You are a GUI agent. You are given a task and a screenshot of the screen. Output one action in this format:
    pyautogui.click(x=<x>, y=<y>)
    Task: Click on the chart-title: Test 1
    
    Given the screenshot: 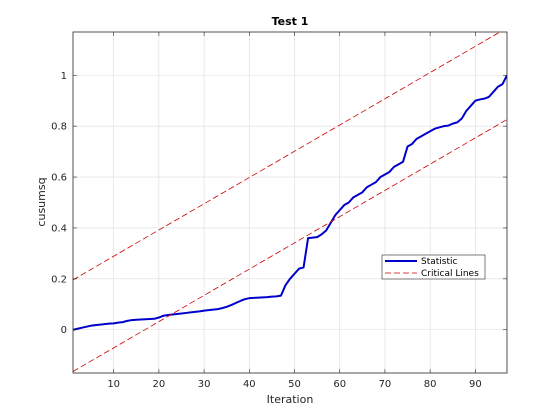 What is the action you would take?
    pyautogui.click(x=290, y=21)
    